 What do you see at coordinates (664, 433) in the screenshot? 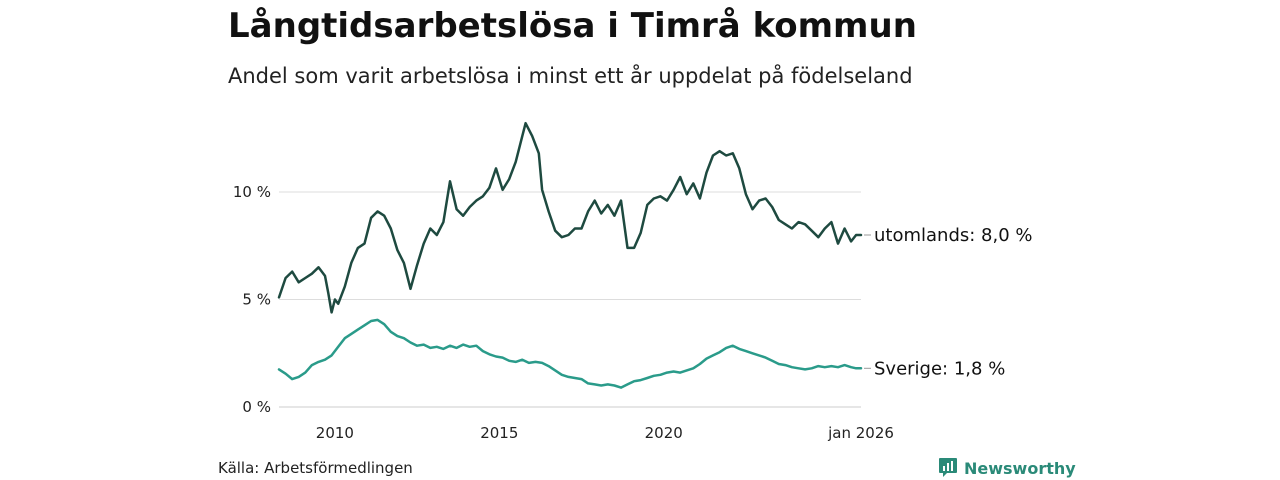
I see `x-tick-label: 2020` at bounding box center [664, 433].